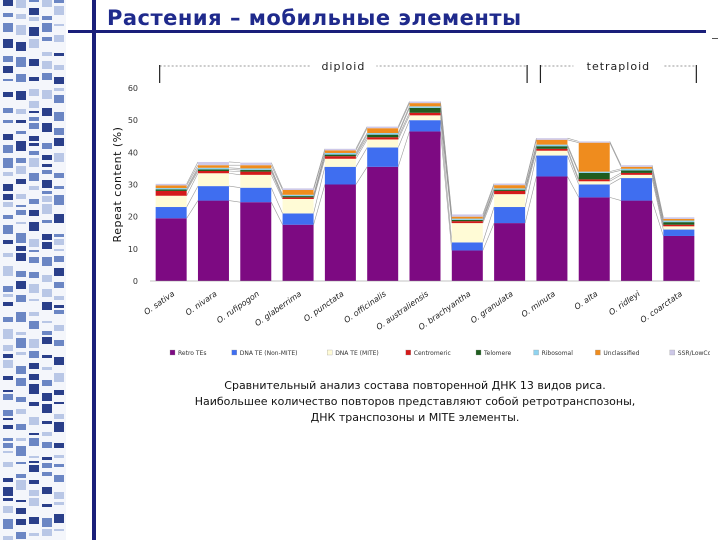  I want to click on decorative-gel-strip, so click(33, 272).